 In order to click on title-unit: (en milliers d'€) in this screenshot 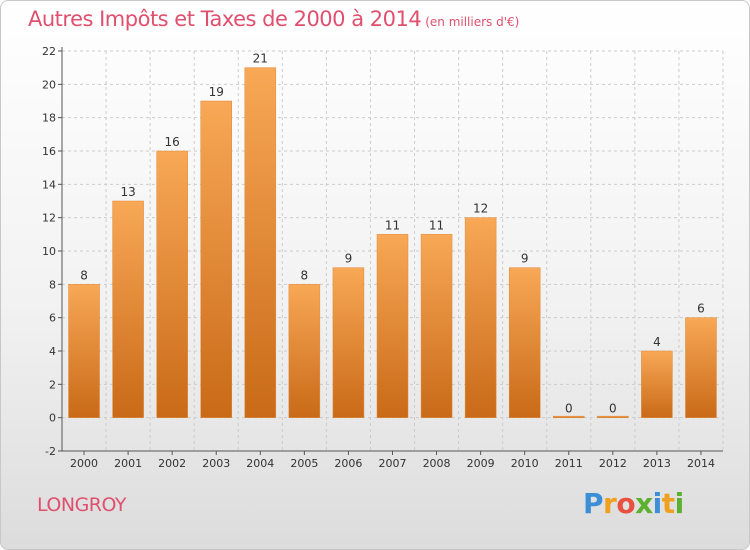, I will do `click(472, 22)`.